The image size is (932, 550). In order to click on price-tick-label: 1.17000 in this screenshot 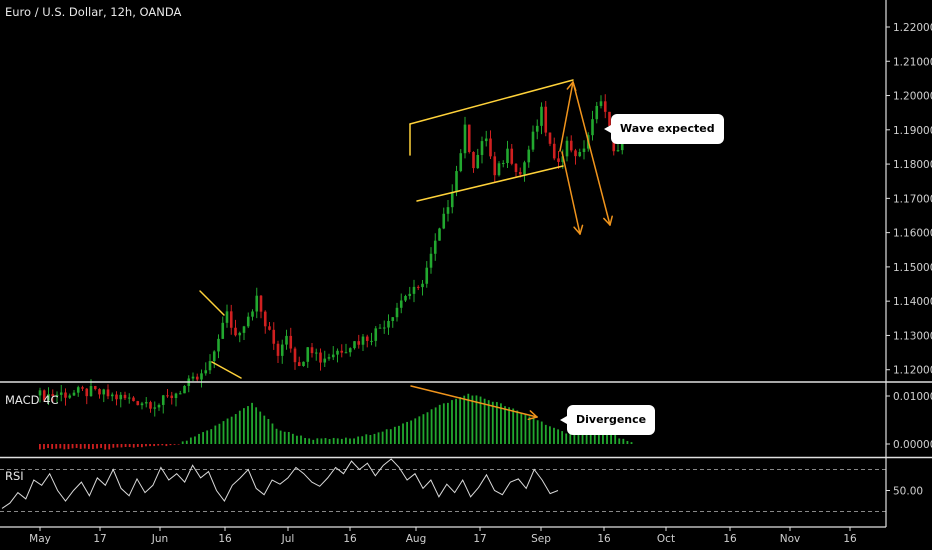, I will do `click(912, 199)`.